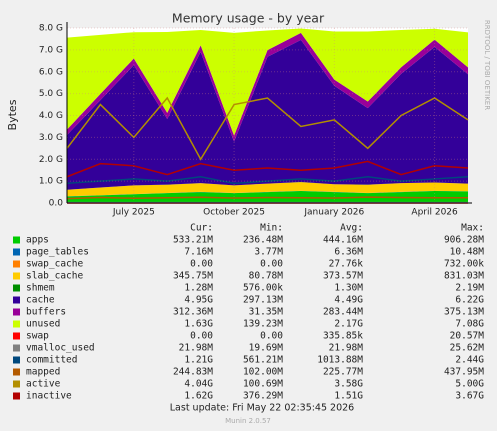  What do you see at coordinates (40, 288) in the screenshot?
I see `legend-name: shmem` at bounding box center [40, 288].